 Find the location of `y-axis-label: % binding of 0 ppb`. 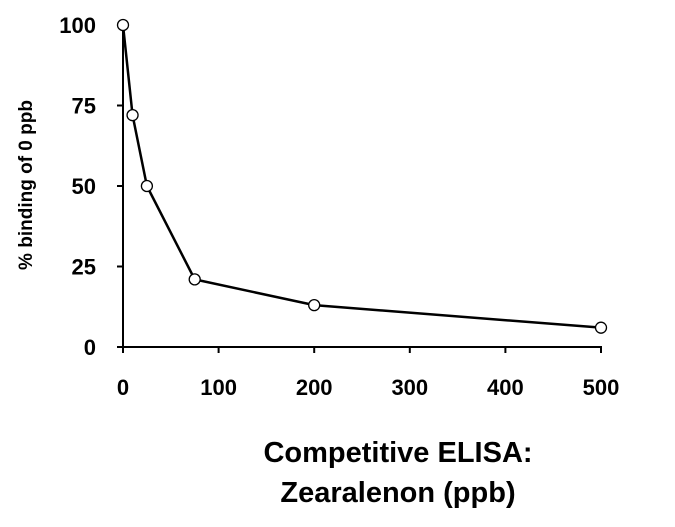

y-axis-label: % binding of 0 ppb is located at coordinates (26, 185).